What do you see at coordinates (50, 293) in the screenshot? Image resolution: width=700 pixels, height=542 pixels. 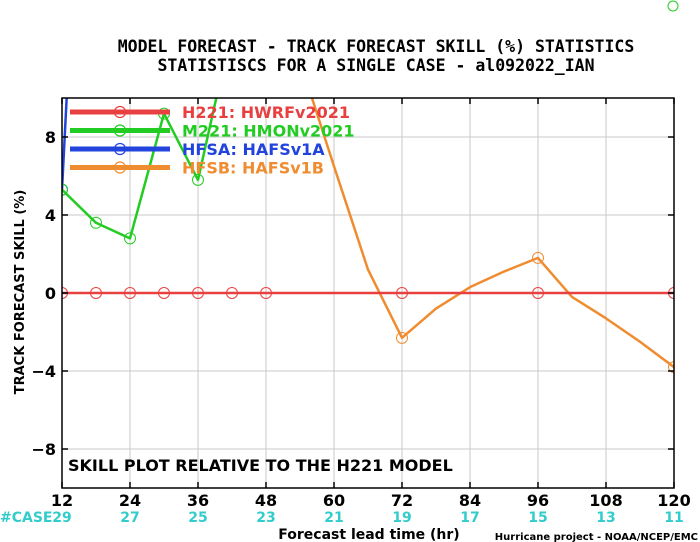 I see `y-tick-label: 0` at bounding box center [50, 293].